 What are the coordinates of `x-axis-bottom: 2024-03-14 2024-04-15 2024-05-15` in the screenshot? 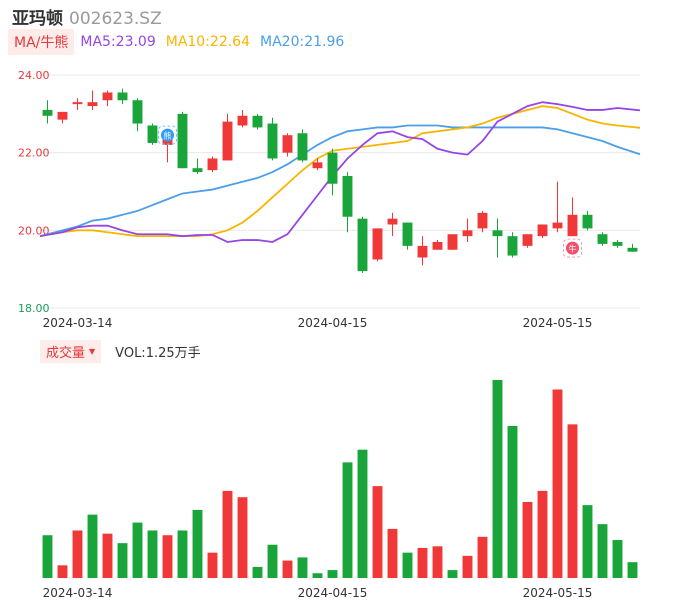 It's located at (318, 593).